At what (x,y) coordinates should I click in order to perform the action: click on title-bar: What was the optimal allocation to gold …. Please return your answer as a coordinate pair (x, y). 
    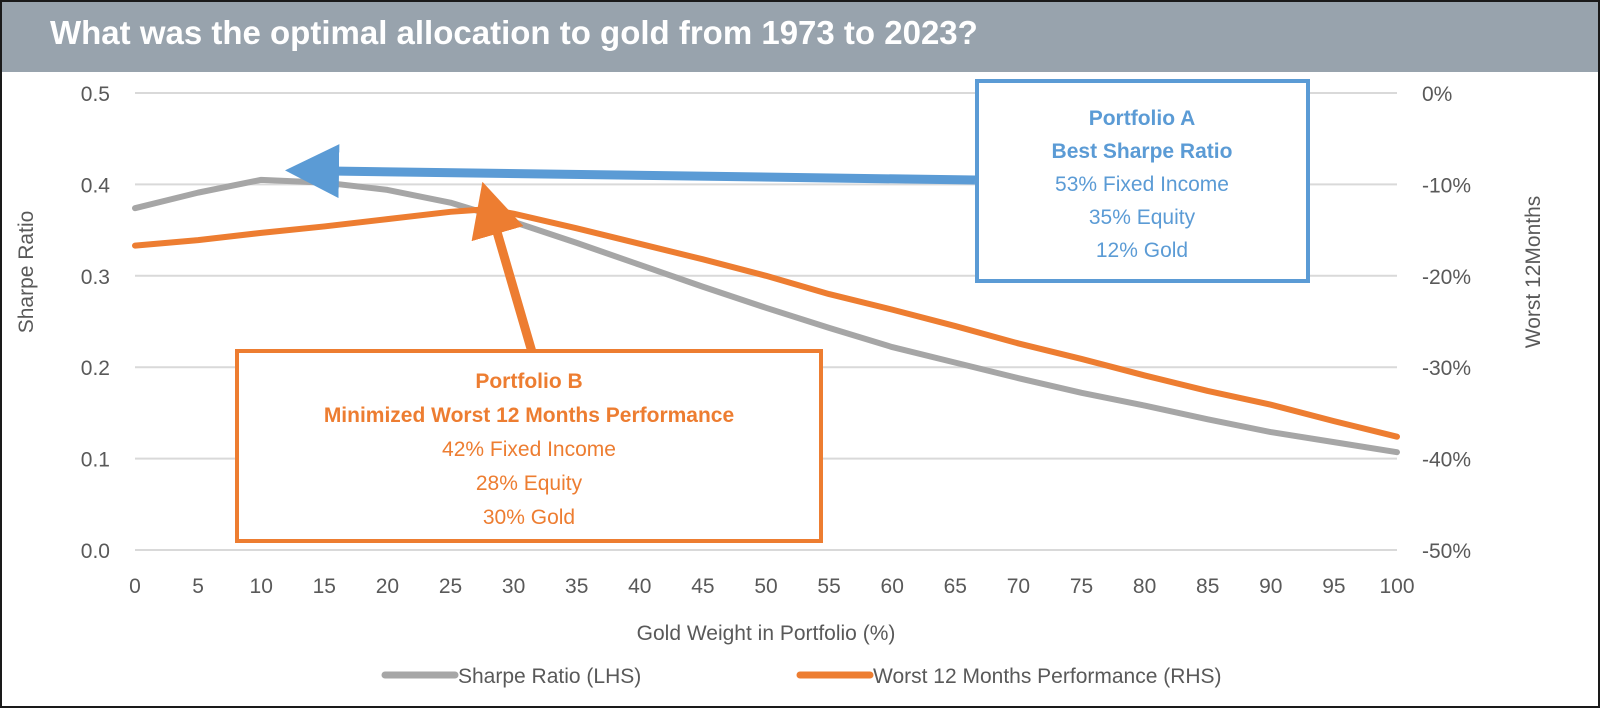
    Looking at the image, I should click on (800, 37).